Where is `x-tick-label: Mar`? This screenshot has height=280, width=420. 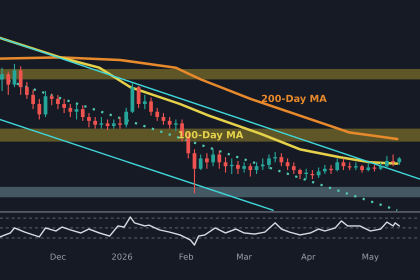
x-tick-label: Mar is located at coordinates (244, 257).